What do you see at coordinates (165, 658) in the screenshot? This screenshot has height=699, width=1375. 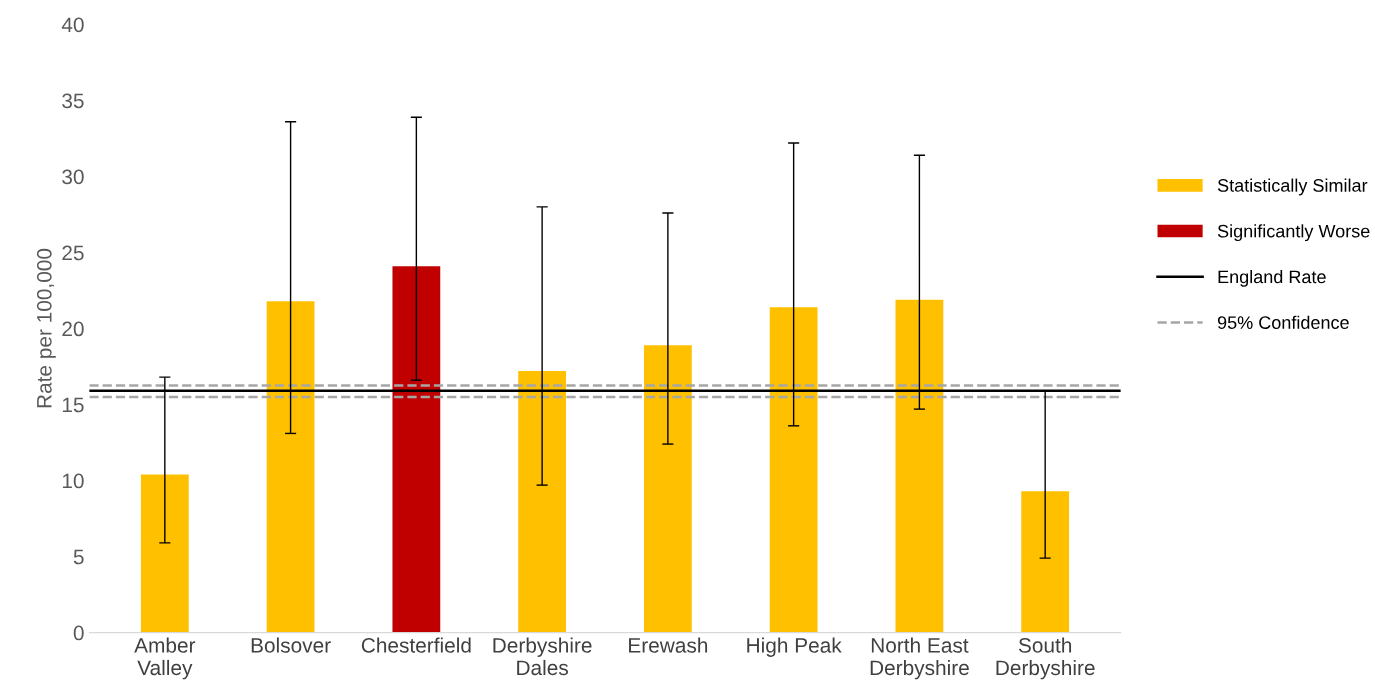 I see `x-tick-label: Amber Valley` at bounding box center [165, 658].